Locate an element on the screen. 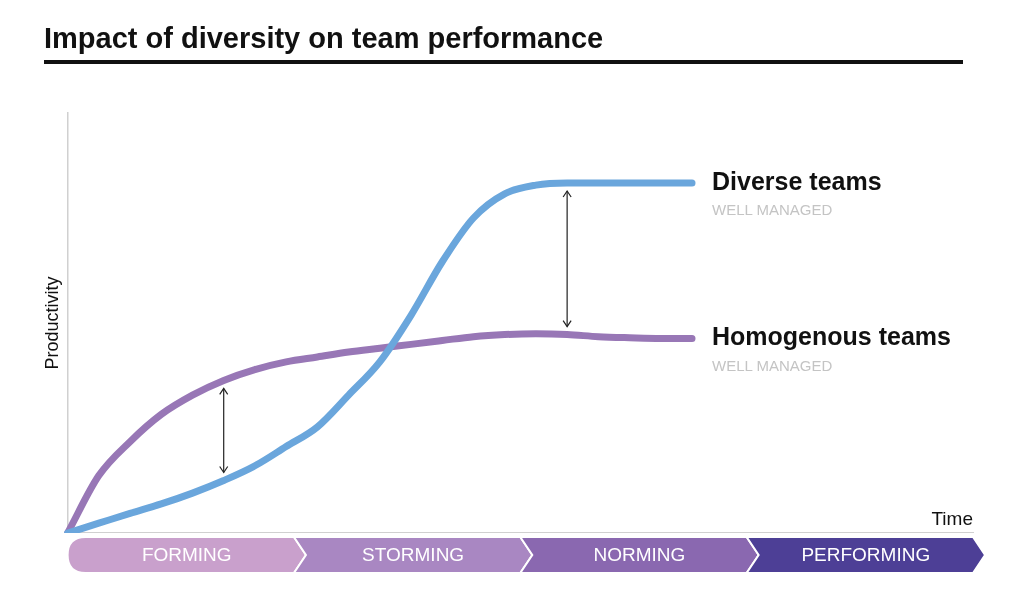 Image resolution: width=1024 pixels, height=597 pixels. x-axis-title: Time is located at coordinates (952, 518).